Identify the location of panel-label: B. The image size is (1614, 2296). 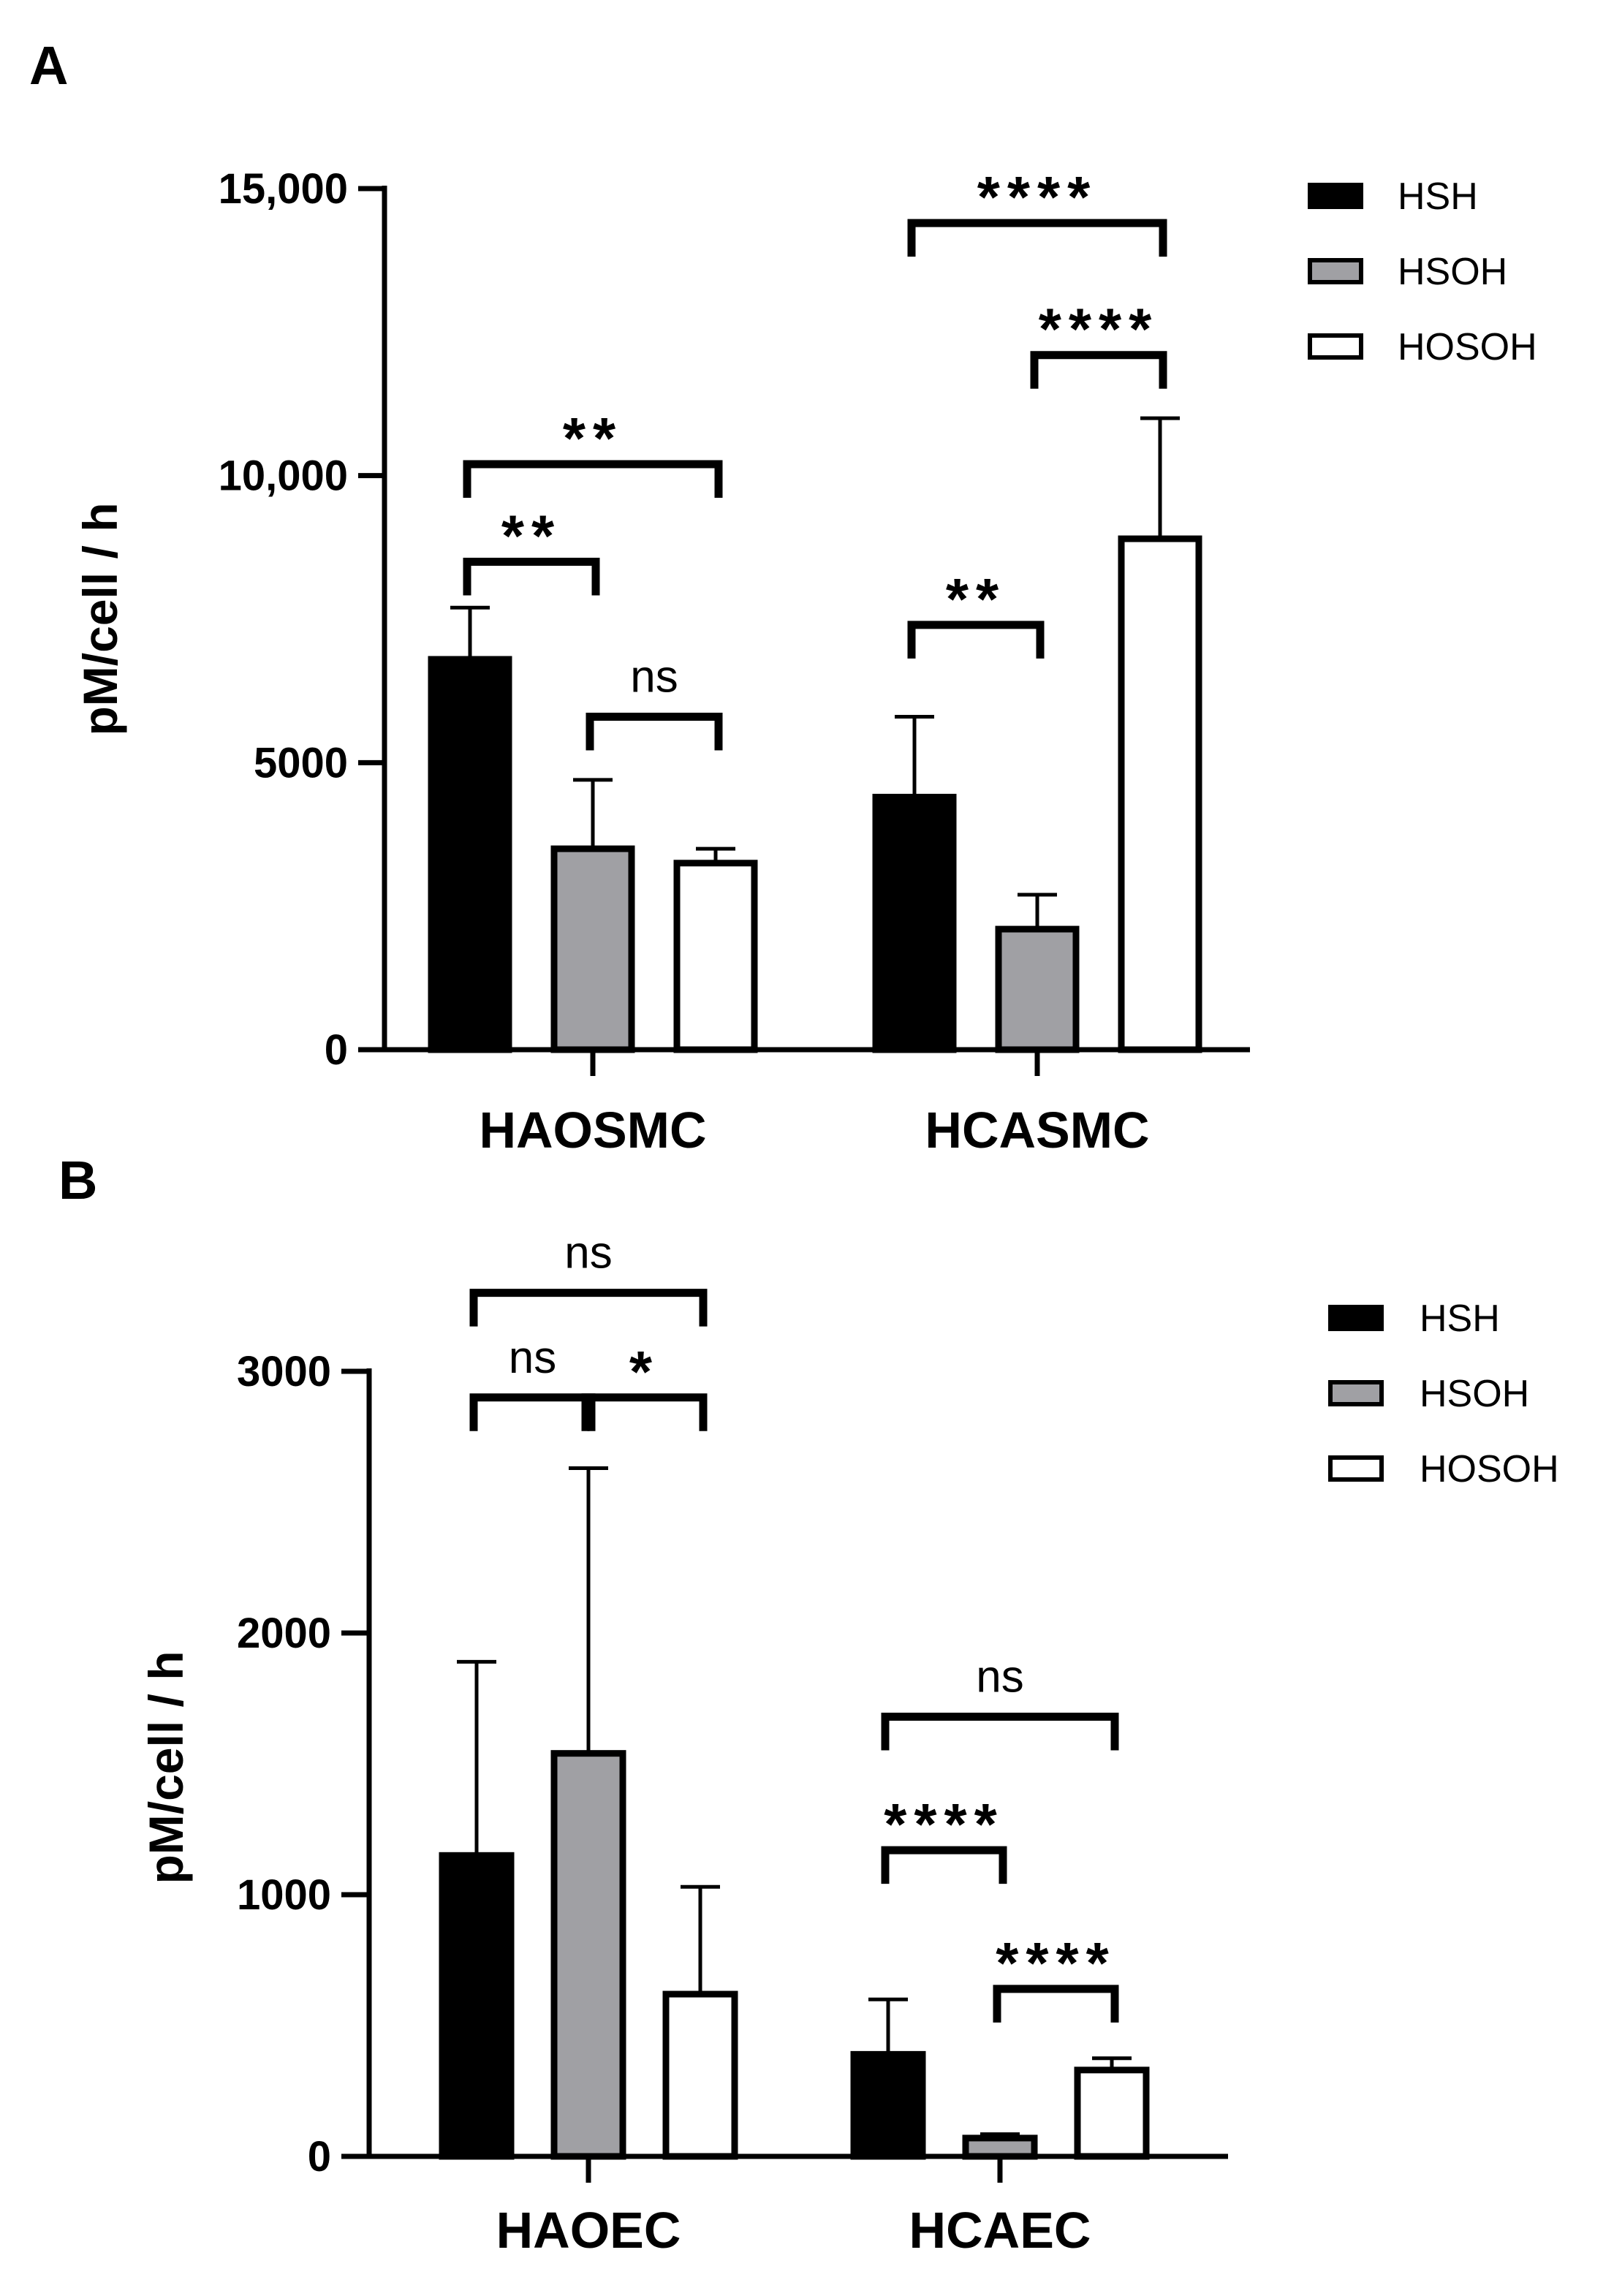
(77, 1180).